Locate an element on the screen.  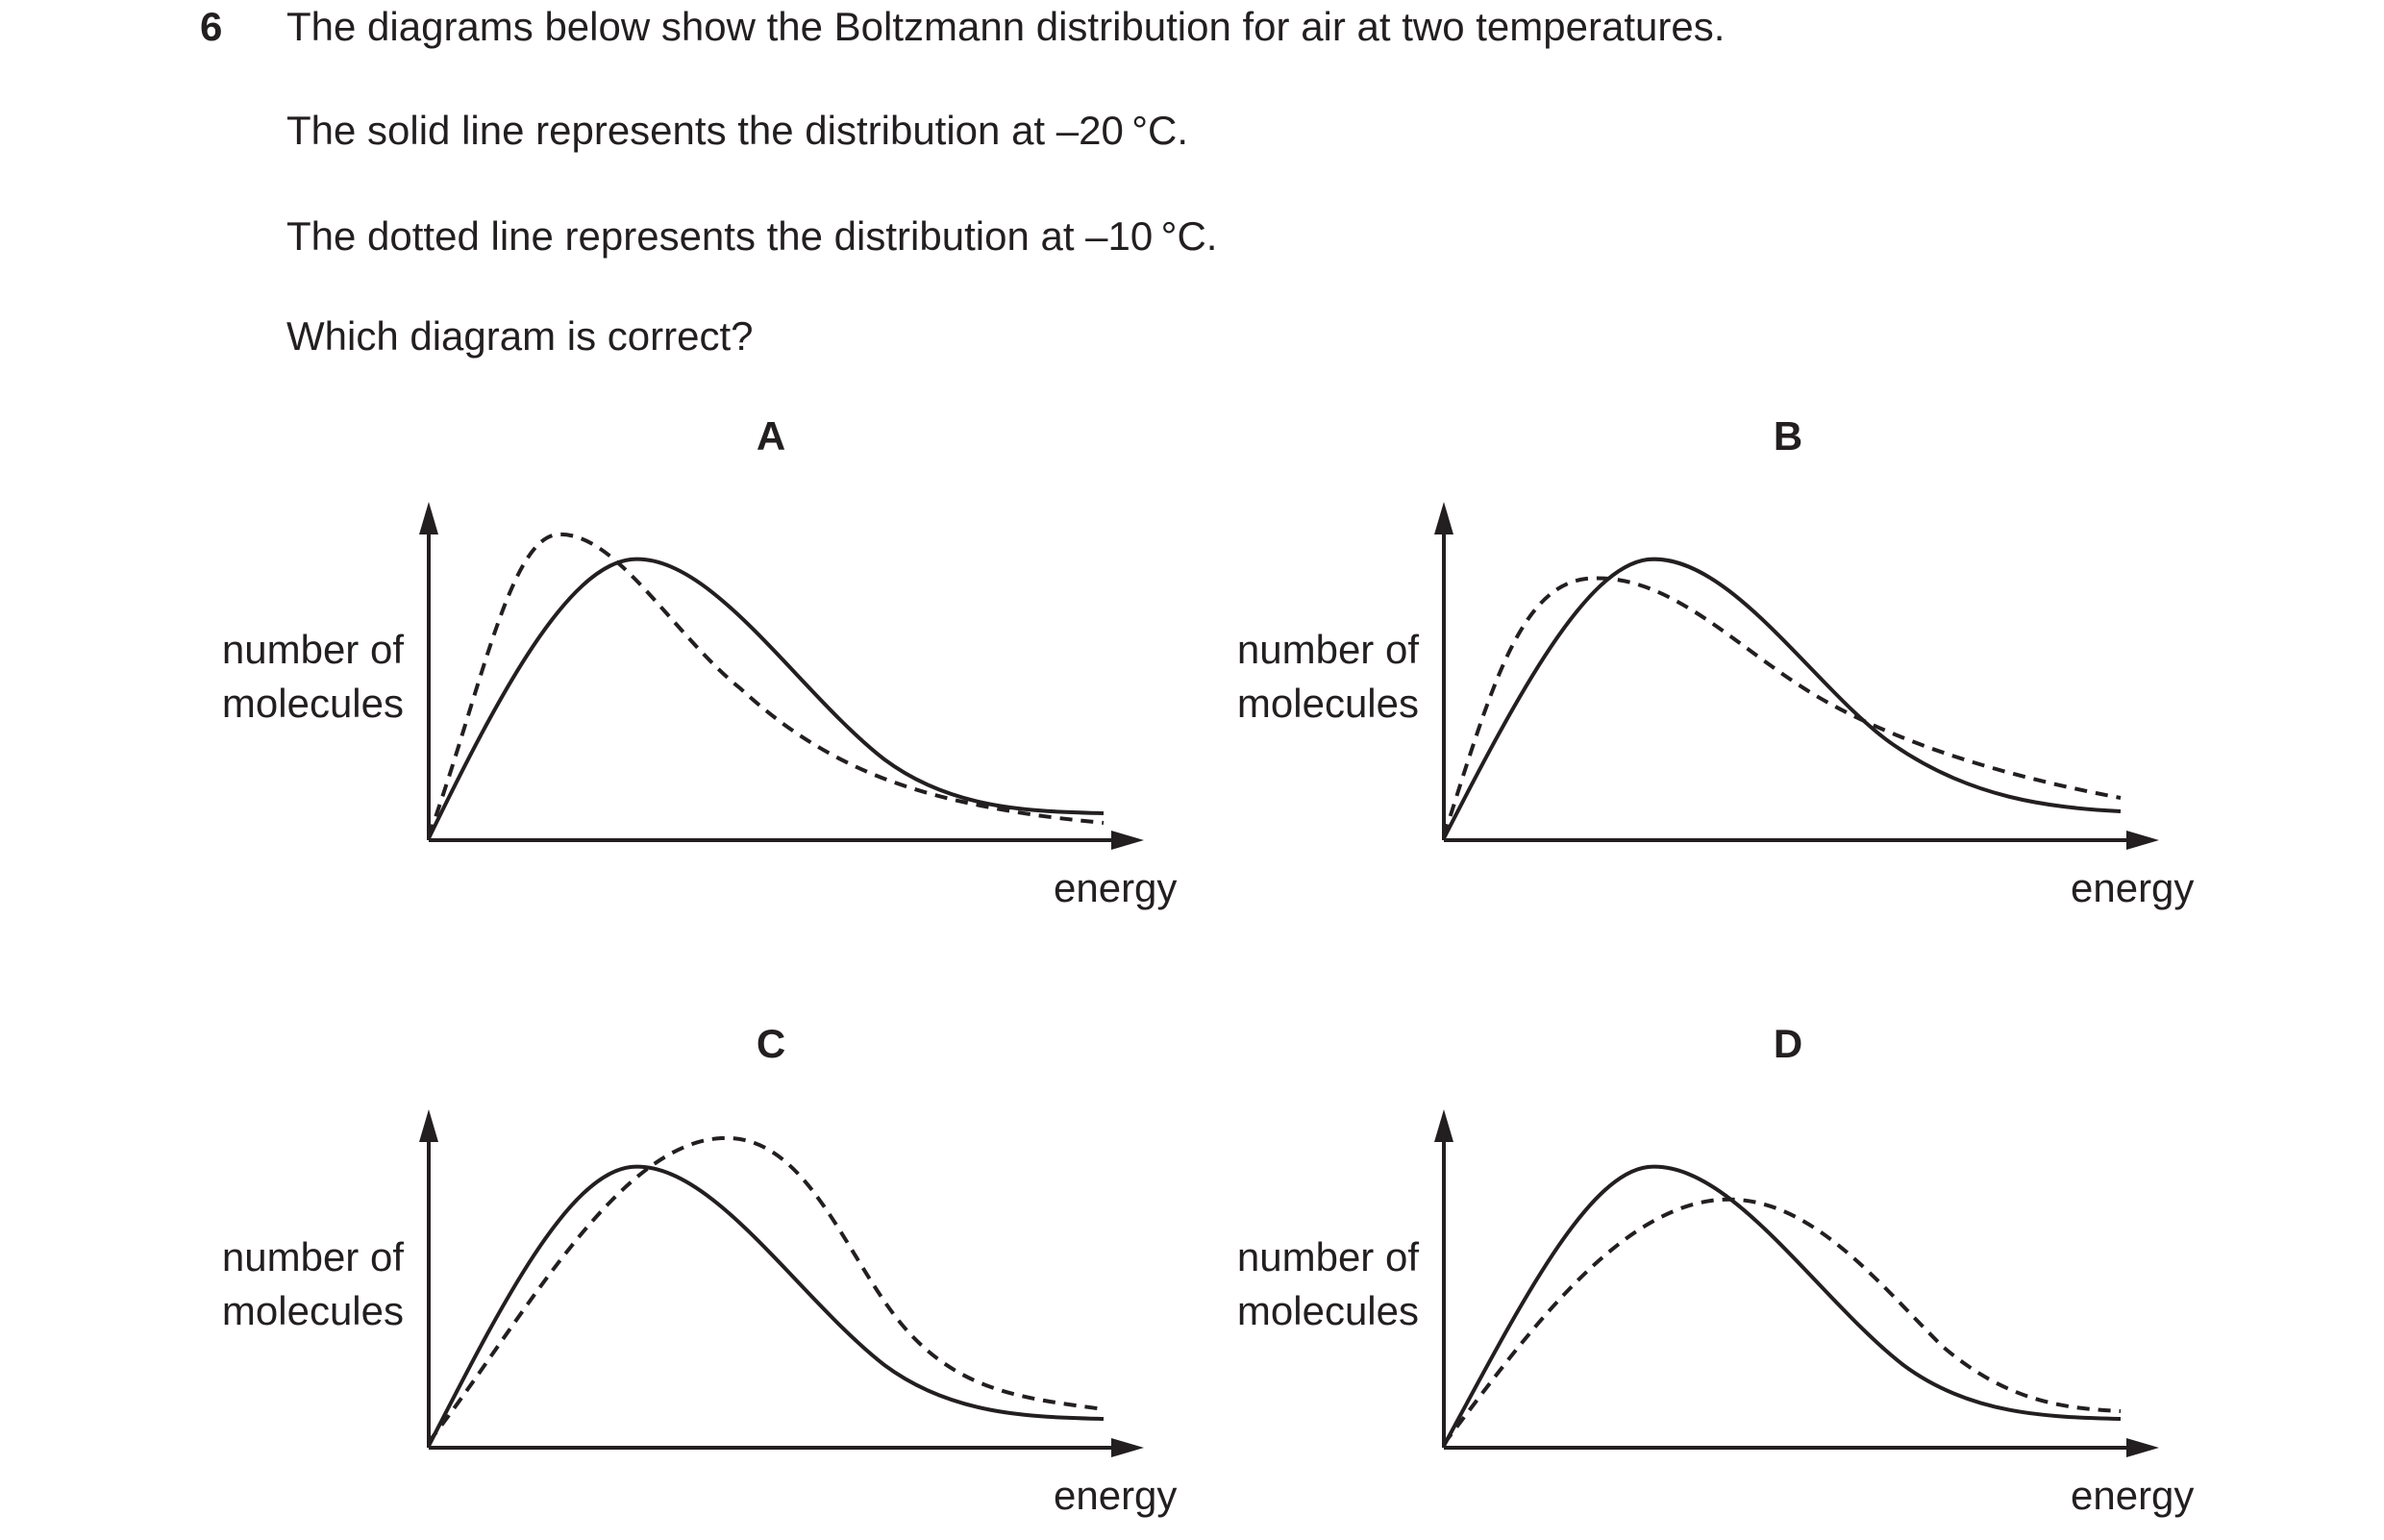
question-stem-line-4: Which diagram is correct? is located at coordinates (520, 336).